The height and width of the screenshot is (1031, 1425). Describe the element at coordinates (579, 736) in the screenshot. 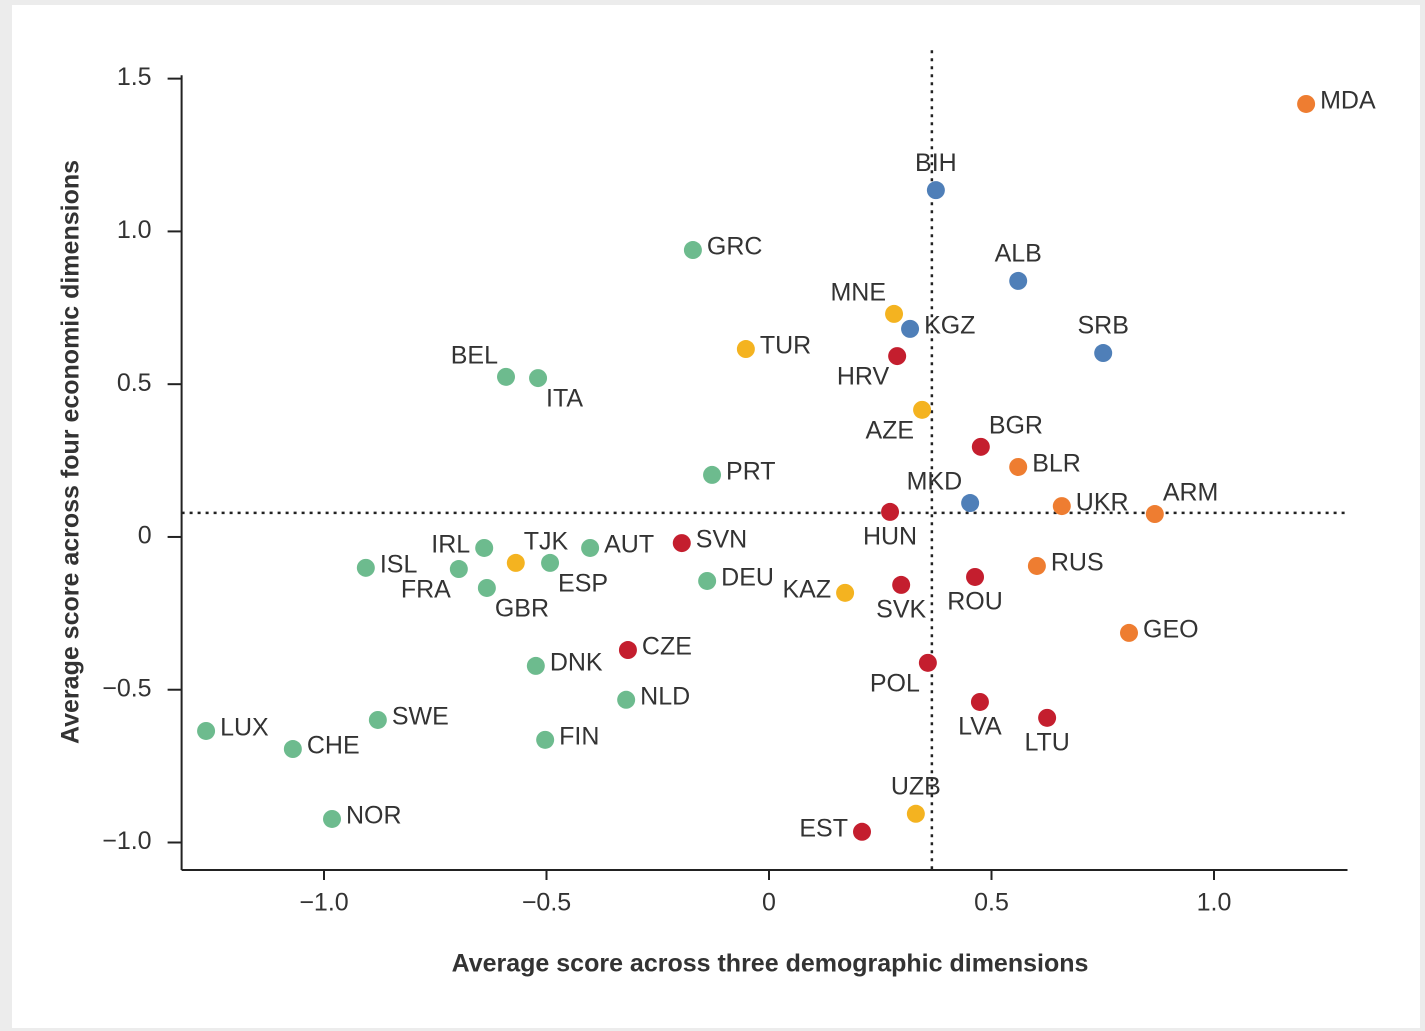

I see `point-label: FIN` at that location.